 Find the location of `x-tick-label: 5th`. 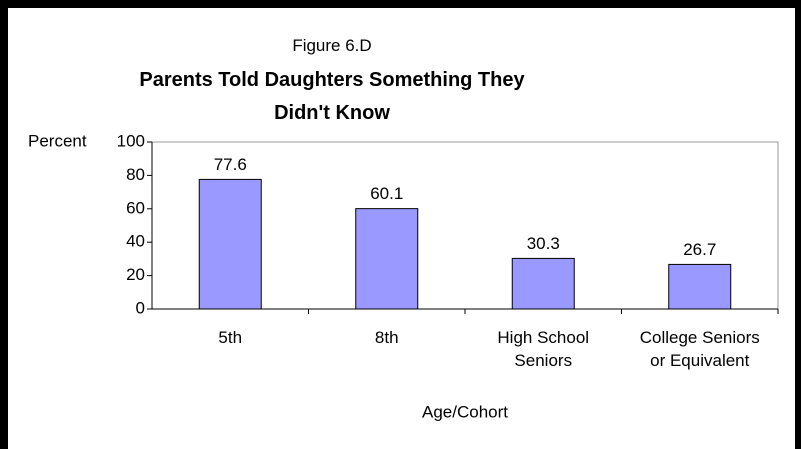

x-tick-label: 5th is located at coordinates (230, 337).